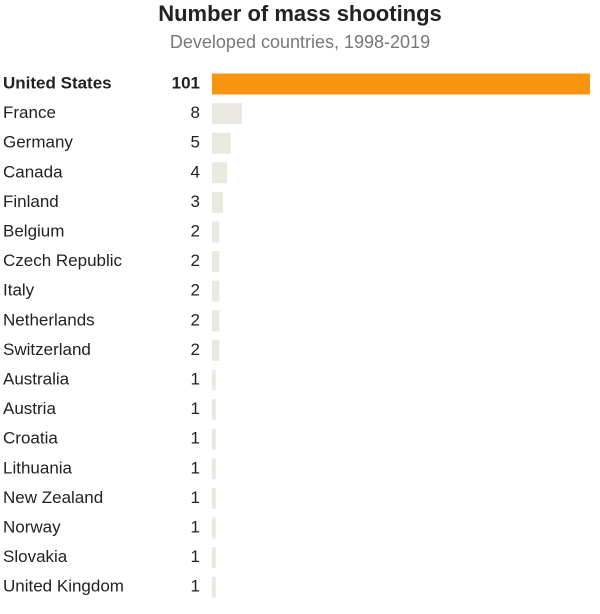 Image resolution: width=600 pixels, height=614 pixels. Describe the element at coordinates (47, 349) in the screenshot. I see `category-label: Switzerland` at that location.